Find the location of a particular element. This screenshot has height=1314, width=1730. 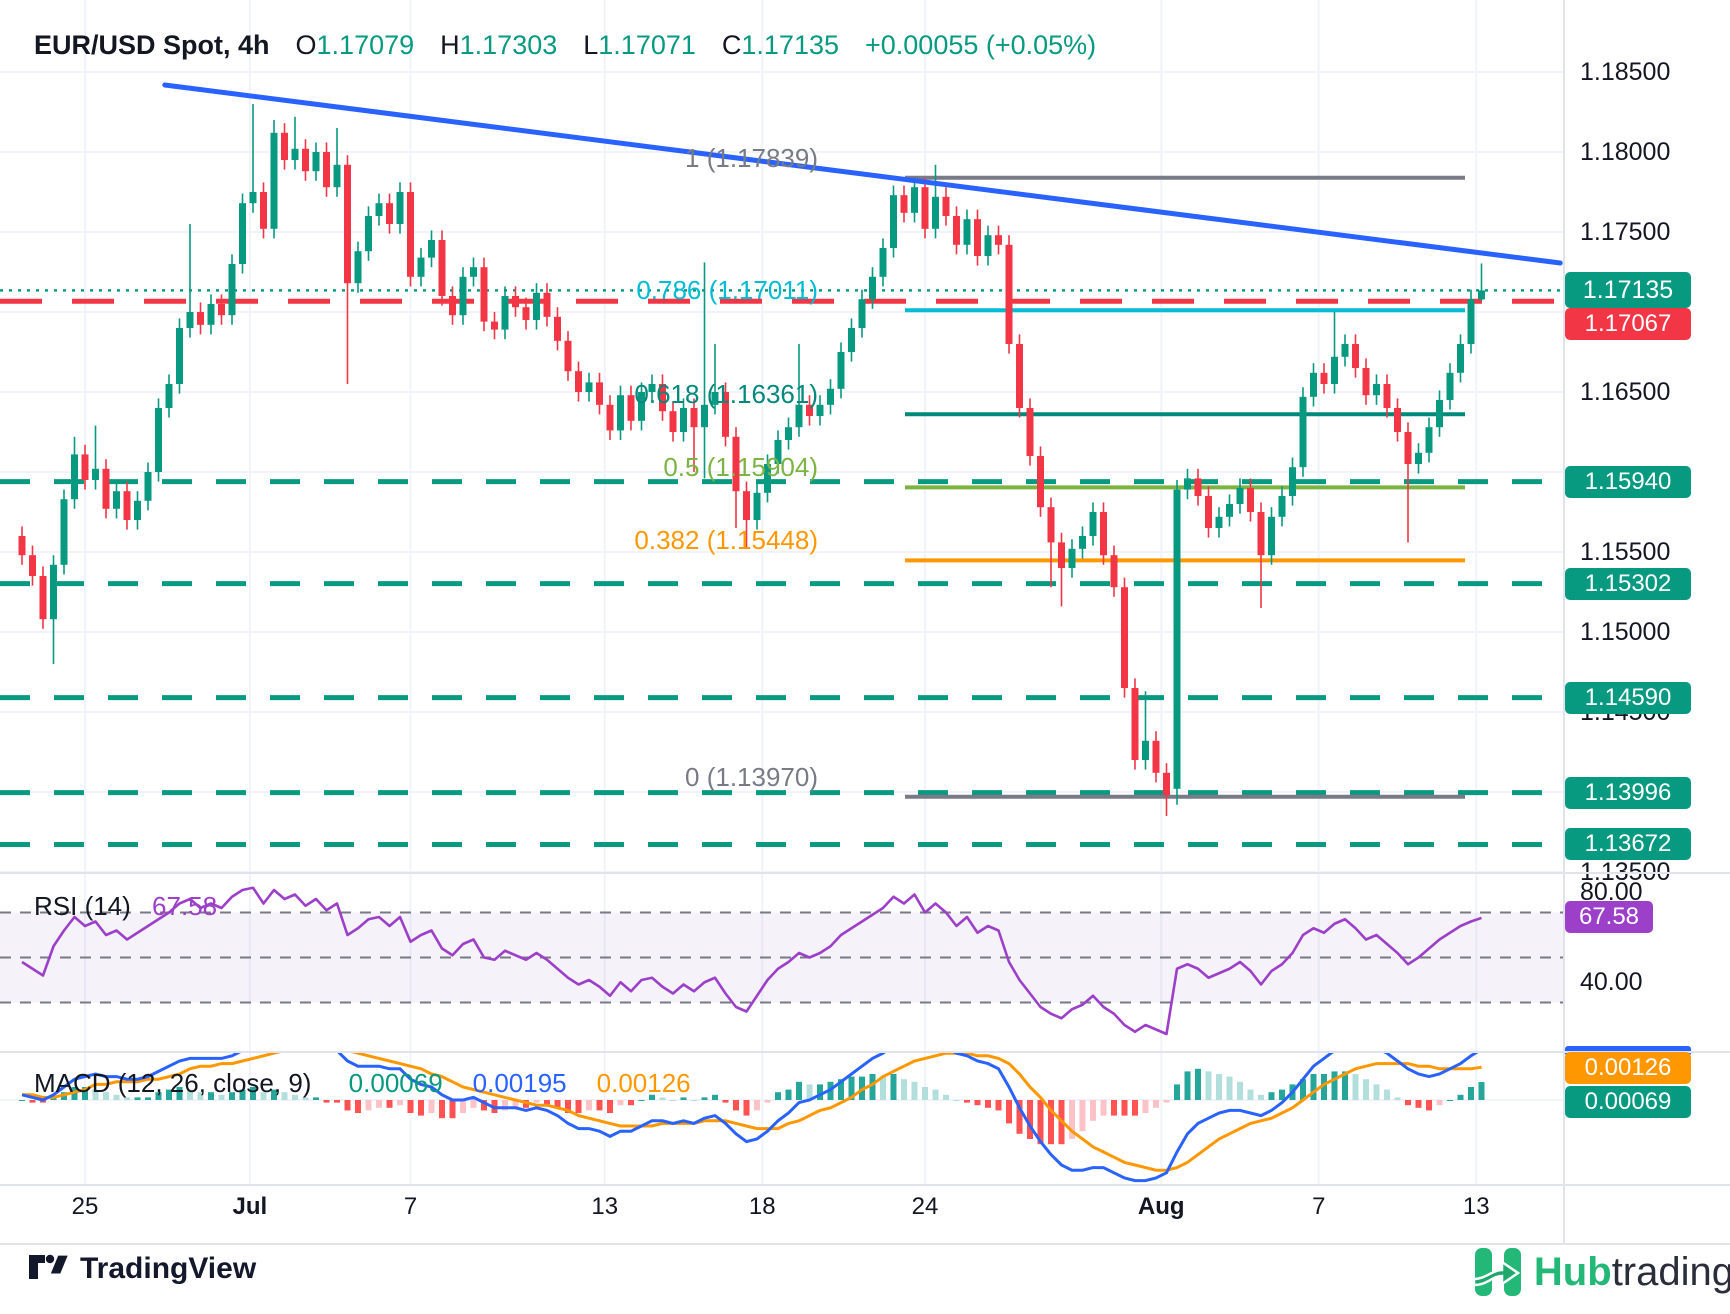

tradingview-branding: TradingView is located at coordinates (142, 1269).